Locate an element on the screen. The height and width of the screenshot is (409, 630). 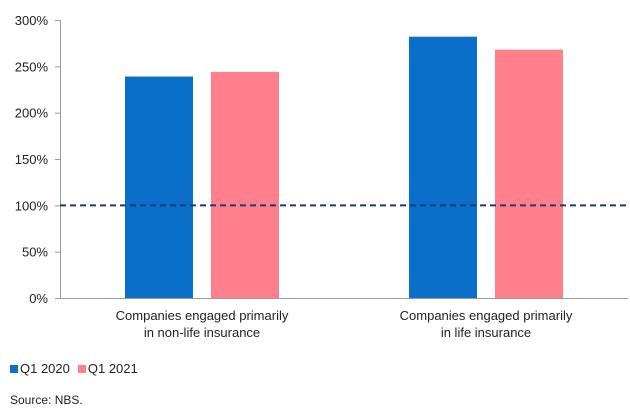
legend: Q1 2020 Q1 2021 is located at coordinates (78, 368).